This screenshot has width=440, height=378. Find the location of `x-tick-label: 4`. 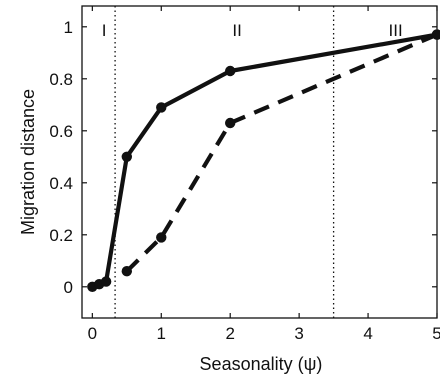

x-tick-label: 4 is located at coordinates (367, 333).